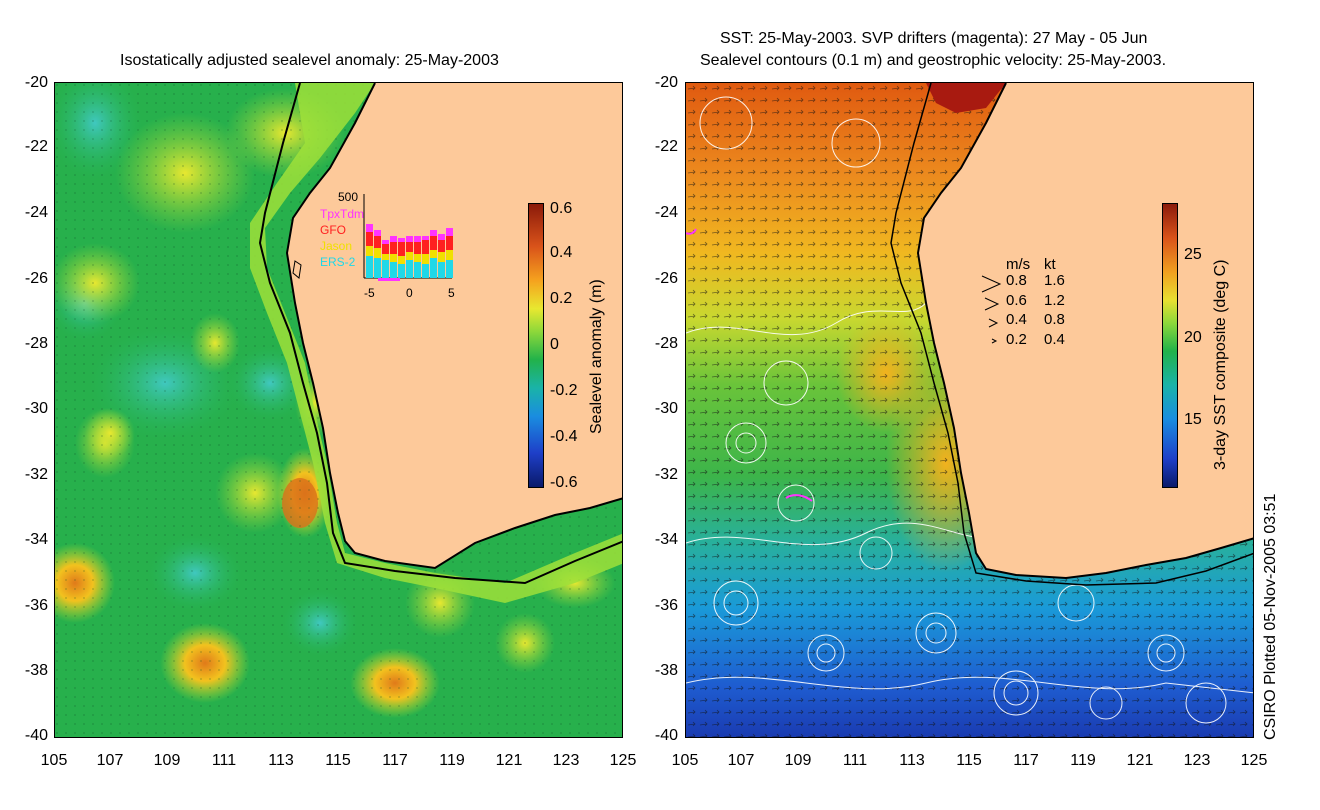 The image size is (1320, 810). Describe the element at coordinates (596, 356) in the screenshot. I see `colorbar-label: Sealevel anomaly (m)` at that location.